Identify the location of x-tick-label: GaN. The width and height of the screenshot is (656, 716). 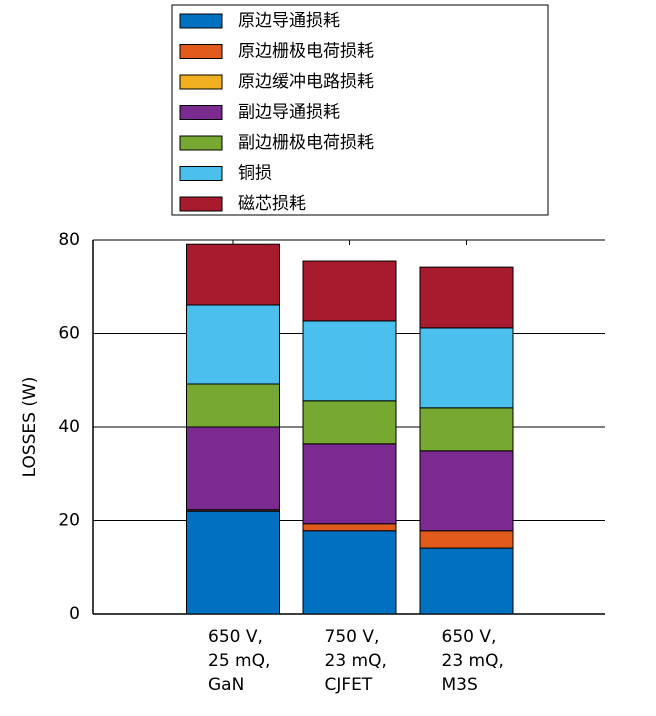
(226, 685).